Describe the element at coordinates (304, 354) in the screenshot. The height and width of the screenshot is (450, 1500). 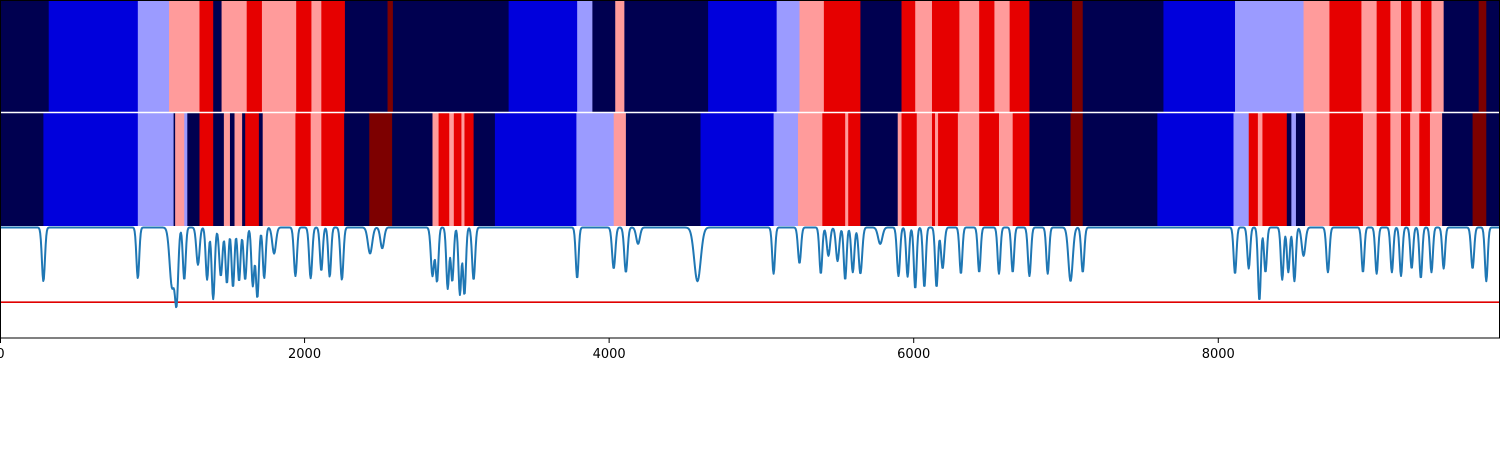
I see `x-tick-label: 2000` at that location.